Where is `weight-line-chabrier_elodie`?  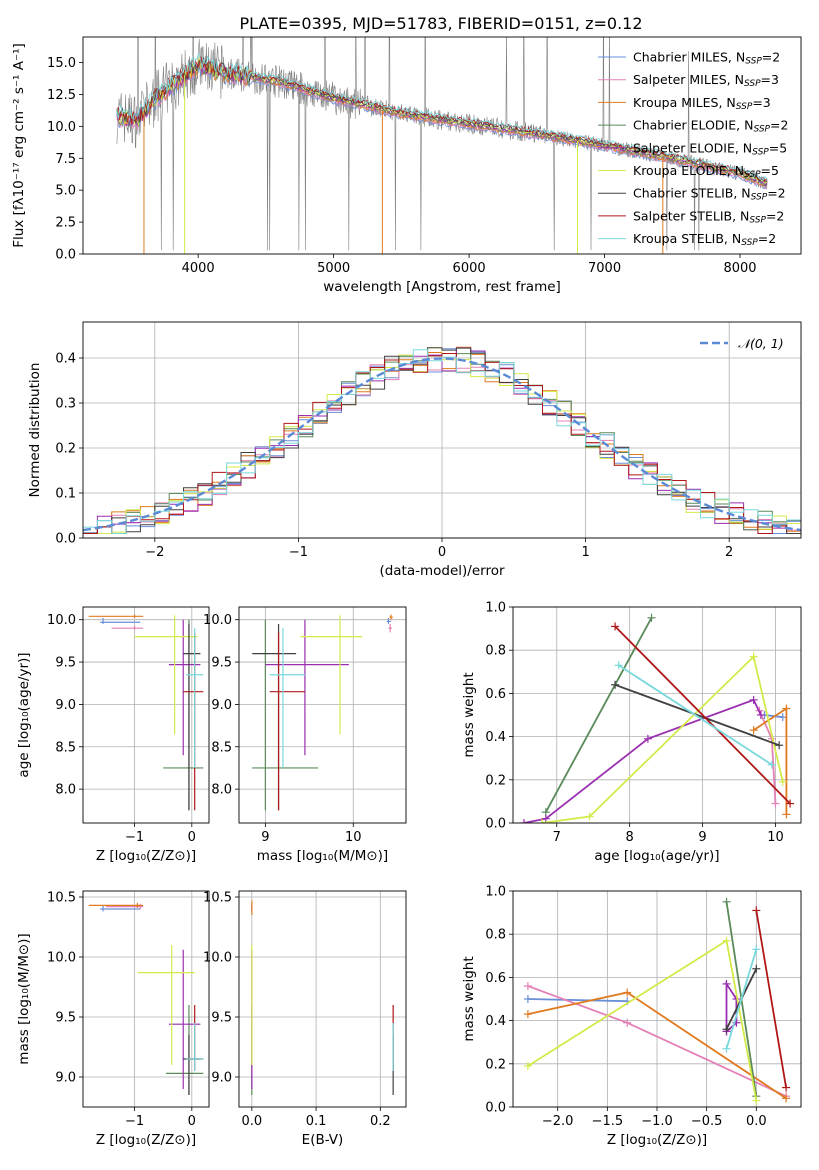
weight-line-chabrier_elodie is located at coordinates (599, 715).